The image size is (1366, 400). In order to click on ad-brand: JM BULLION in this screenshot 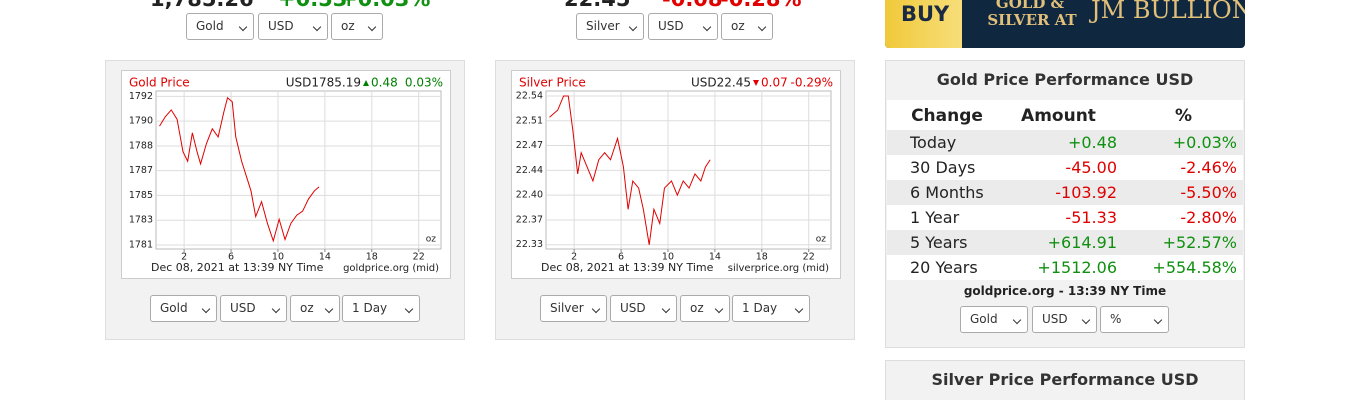, I will do `click(1168, 12)`.